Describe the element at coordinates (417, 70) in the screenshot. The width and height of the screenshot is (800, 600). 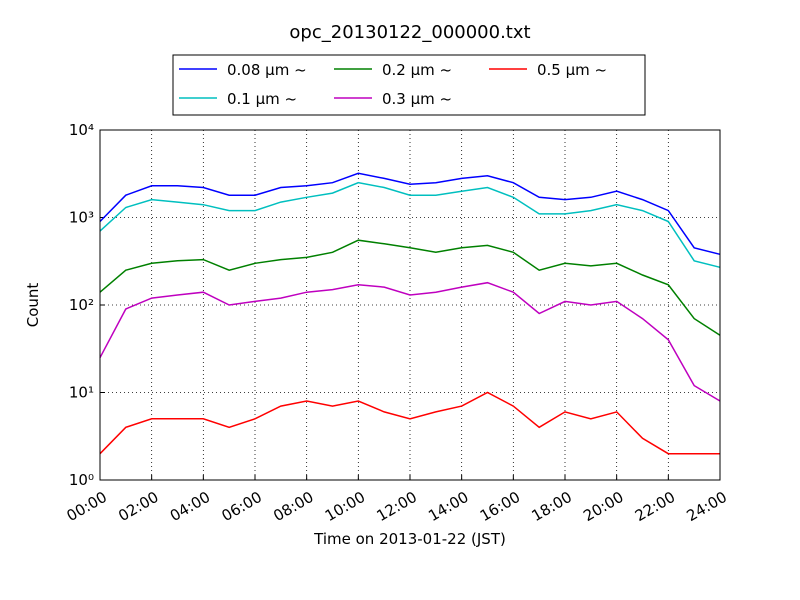
I see `legend-label: 0.2 μm ~` at that location.